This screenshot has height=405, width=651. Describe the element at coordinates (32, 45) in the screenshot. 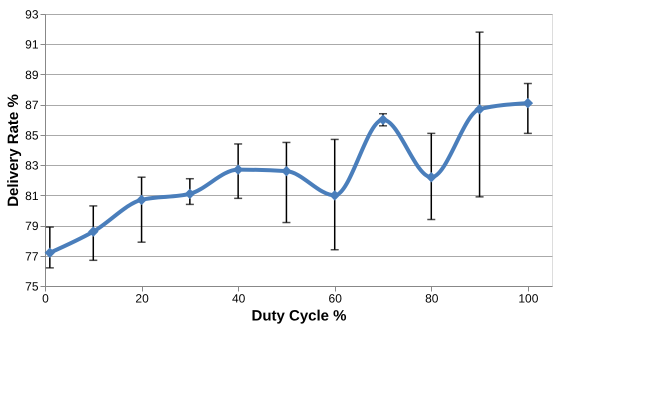

I see `y-tick-label: 91` at that location.